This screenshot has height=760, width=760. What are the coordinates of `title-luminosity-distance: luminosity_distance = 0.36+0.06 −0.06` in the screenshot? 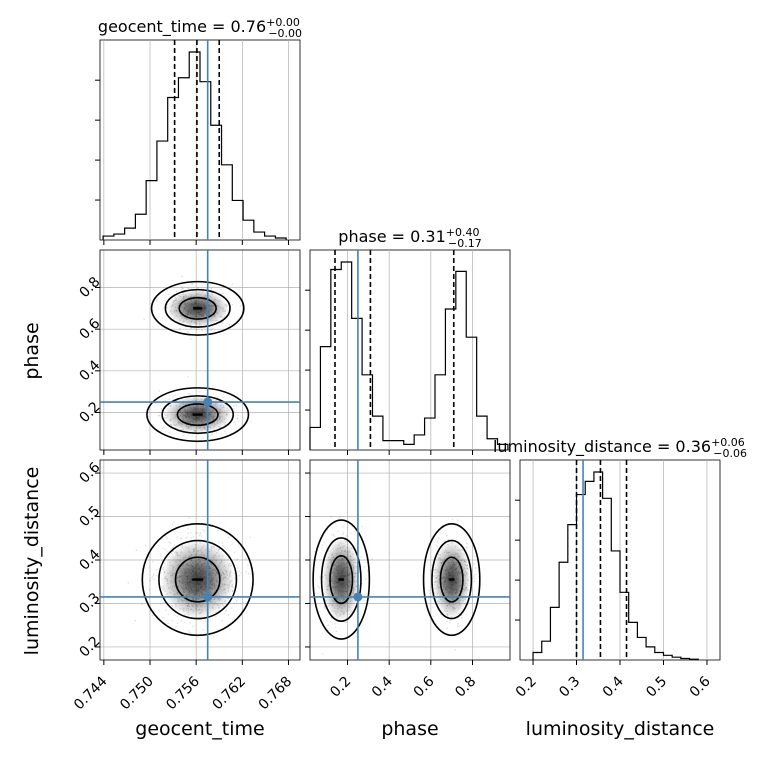 It's located at (620, 448).